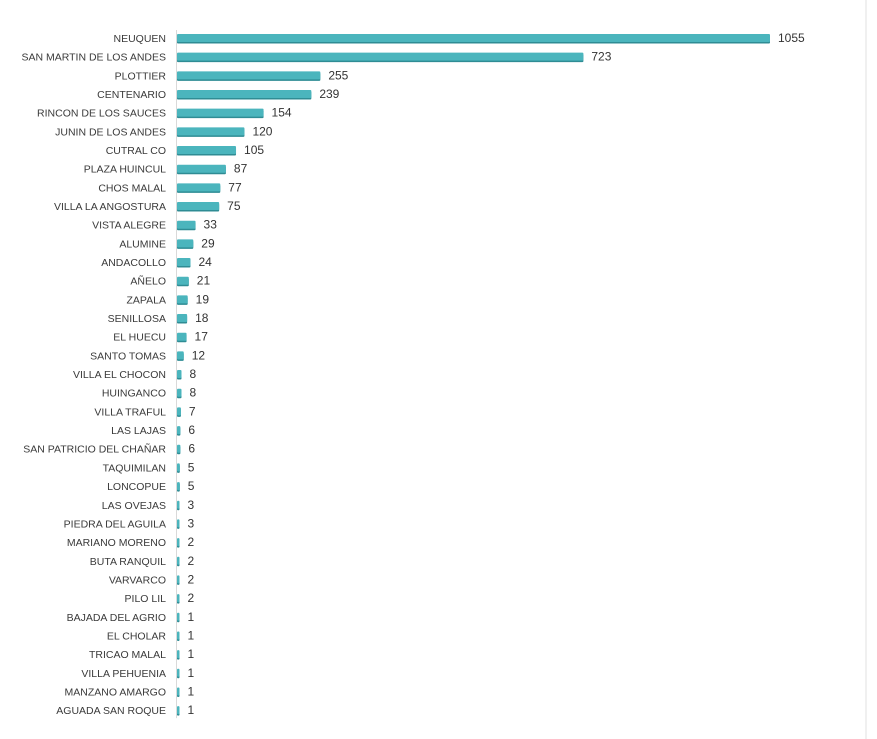 The image size is (877, 739). I want to click on bar-row: VILLA TRAFUL 7, so click(145, 411).